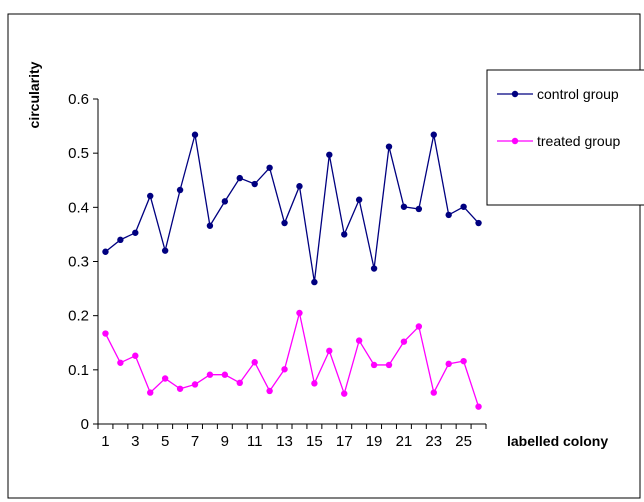 The width and height of the screenshot is (644, 502). I want to click on legend-label-control-group: control group, so click(578, 94).